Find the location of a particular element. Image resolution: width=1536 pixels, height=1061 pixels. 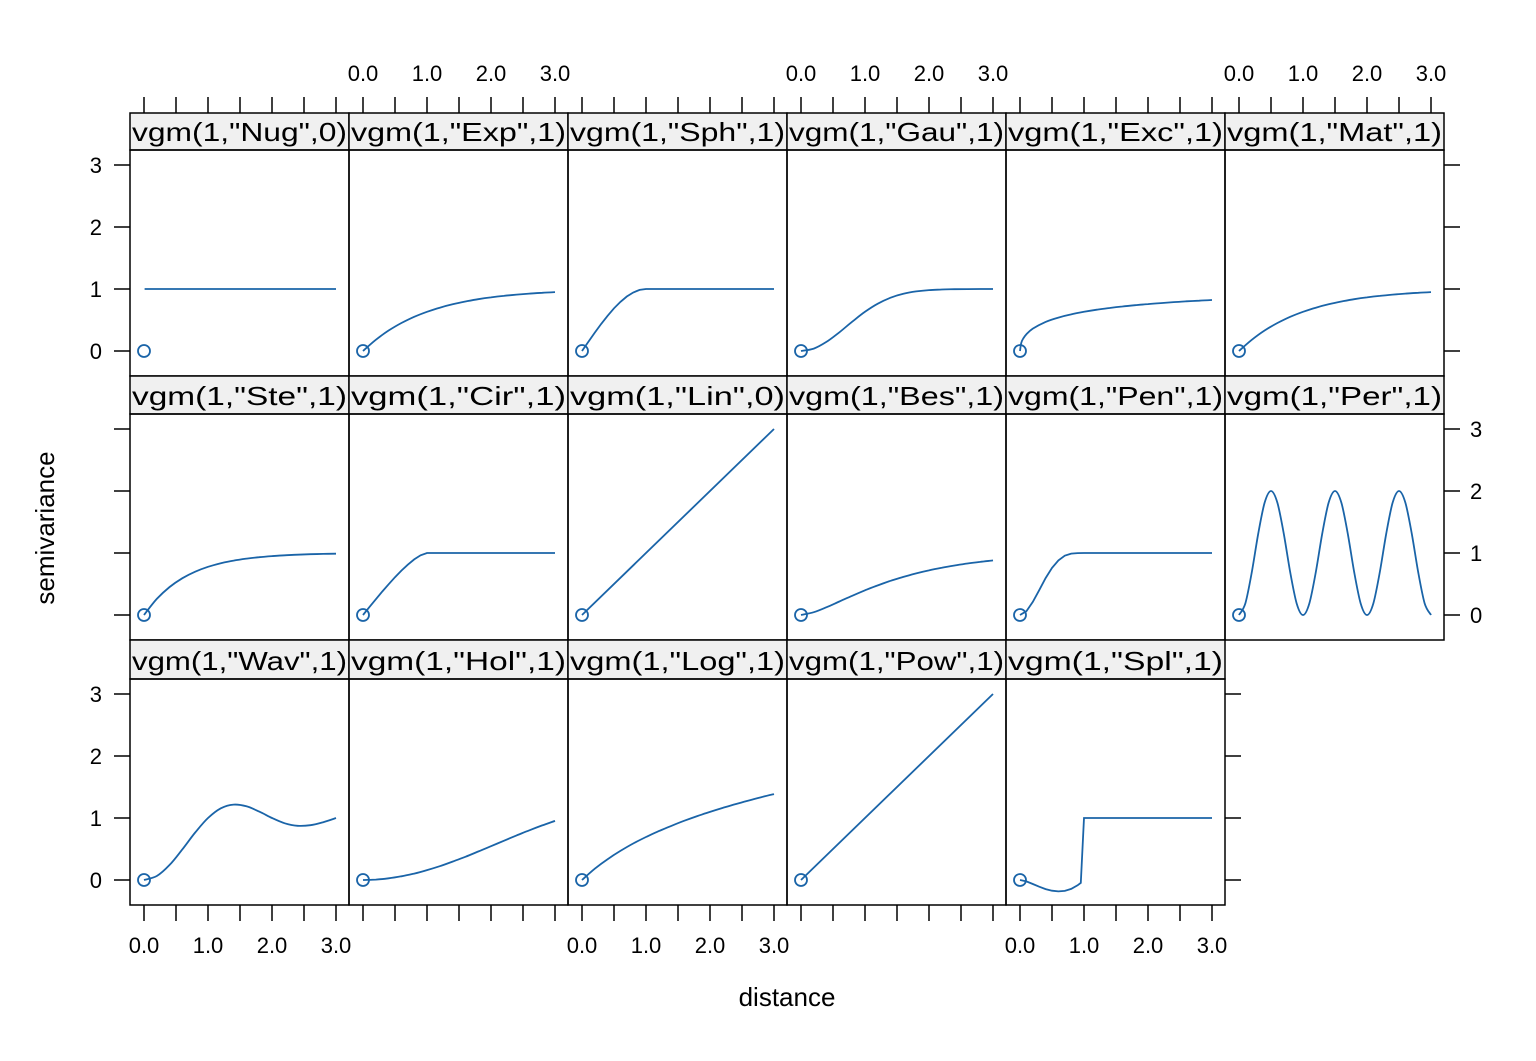

panel-strip-title: vgm(1,"Spl",1) is located at coordinates (1115, 661).